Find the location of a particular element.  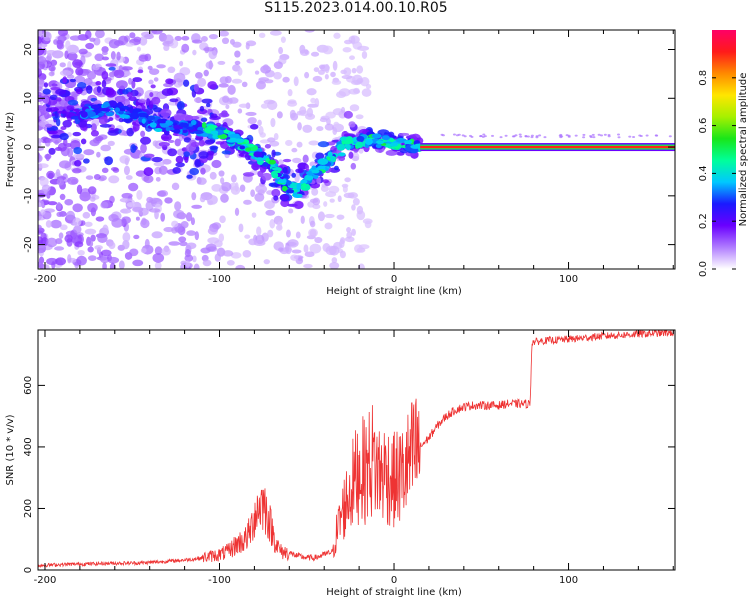

bottom-xlabel: Height of straight line (km) is located at coordinates (394, 592).